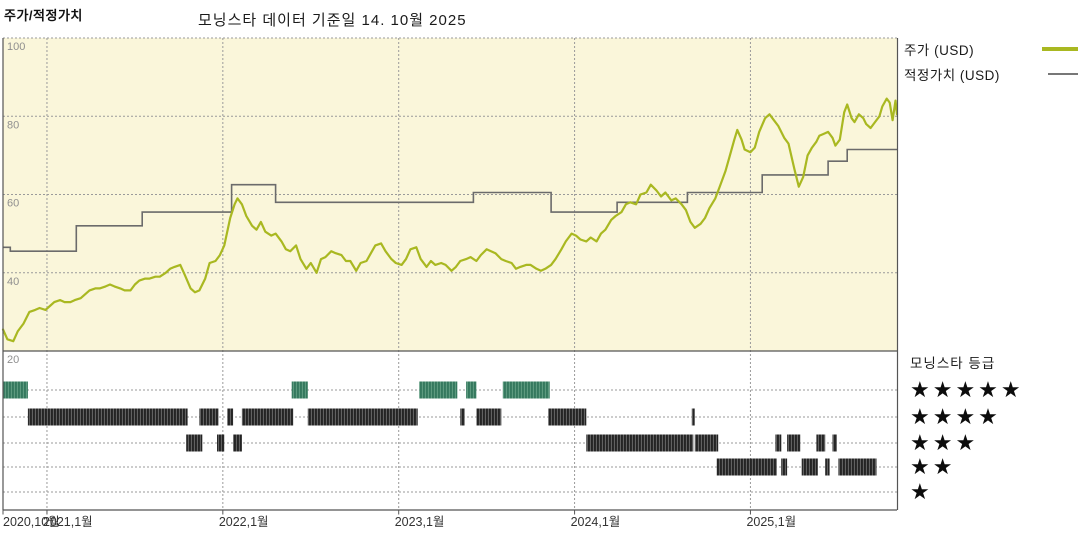  What do you see at coordinates (952, 75) in the screenshot?
I see `legend-fairvalue-label: 적정가치 (USD)` at bounding box center [952, 75].